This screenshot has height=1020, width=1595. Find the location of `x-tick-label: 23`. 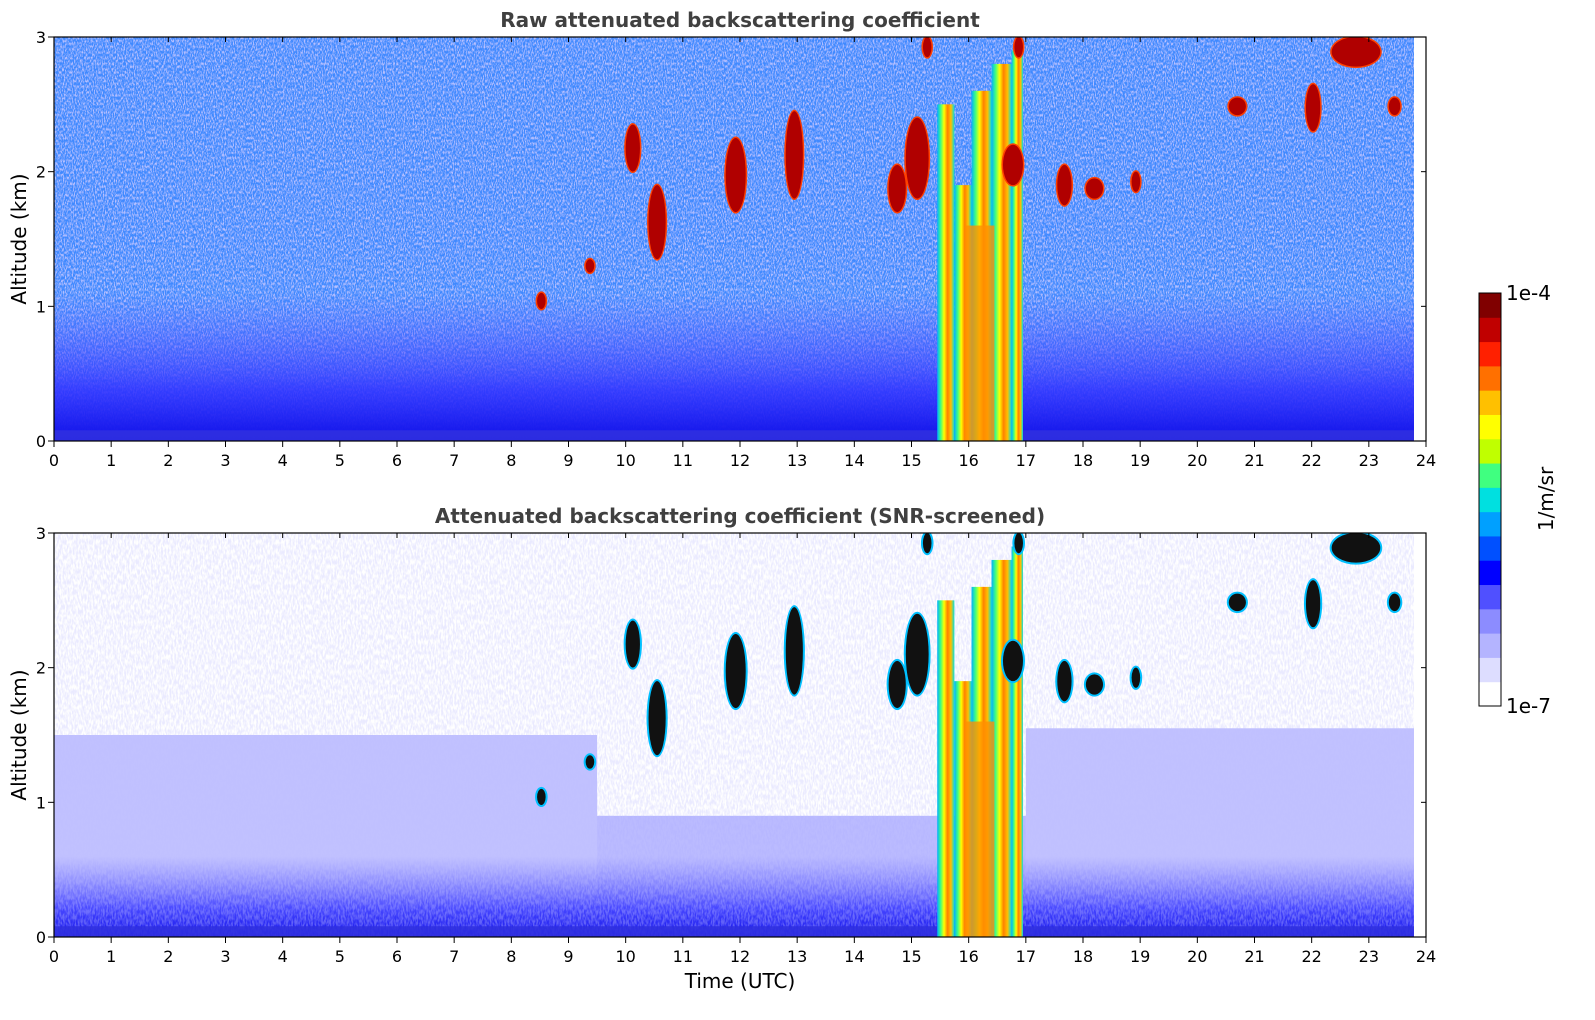

x-tick-label: 23 is located at coordinates (1369, 460).